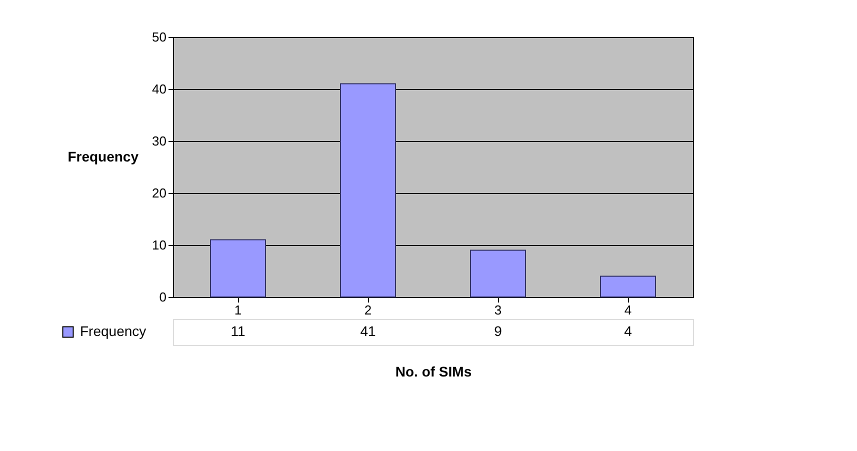 The image size is (857, 451). Describe the element at coordinates (103, 156) in the screenshot. I see `y-axis-title: Frequency` at that location.